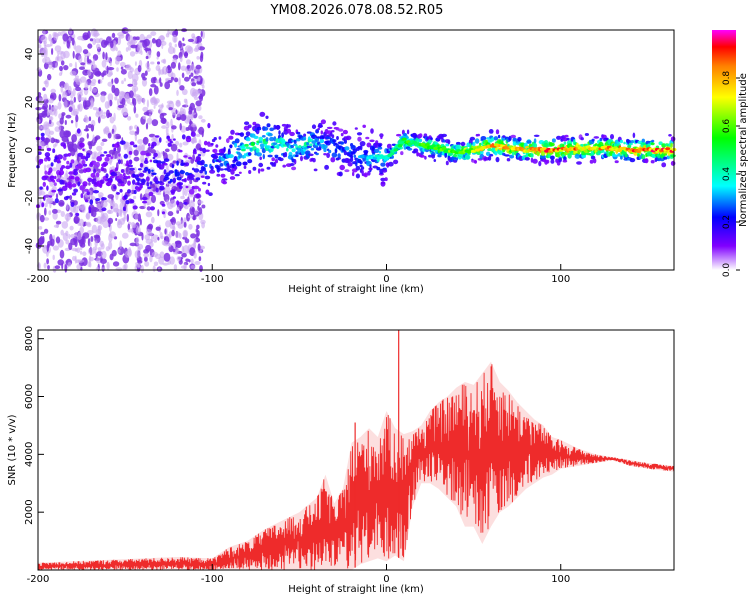  Describe the element at coordinates (356, 589) in the screenshot. I see `snr-x-axis-label: Height of straight line (km)` at that location.